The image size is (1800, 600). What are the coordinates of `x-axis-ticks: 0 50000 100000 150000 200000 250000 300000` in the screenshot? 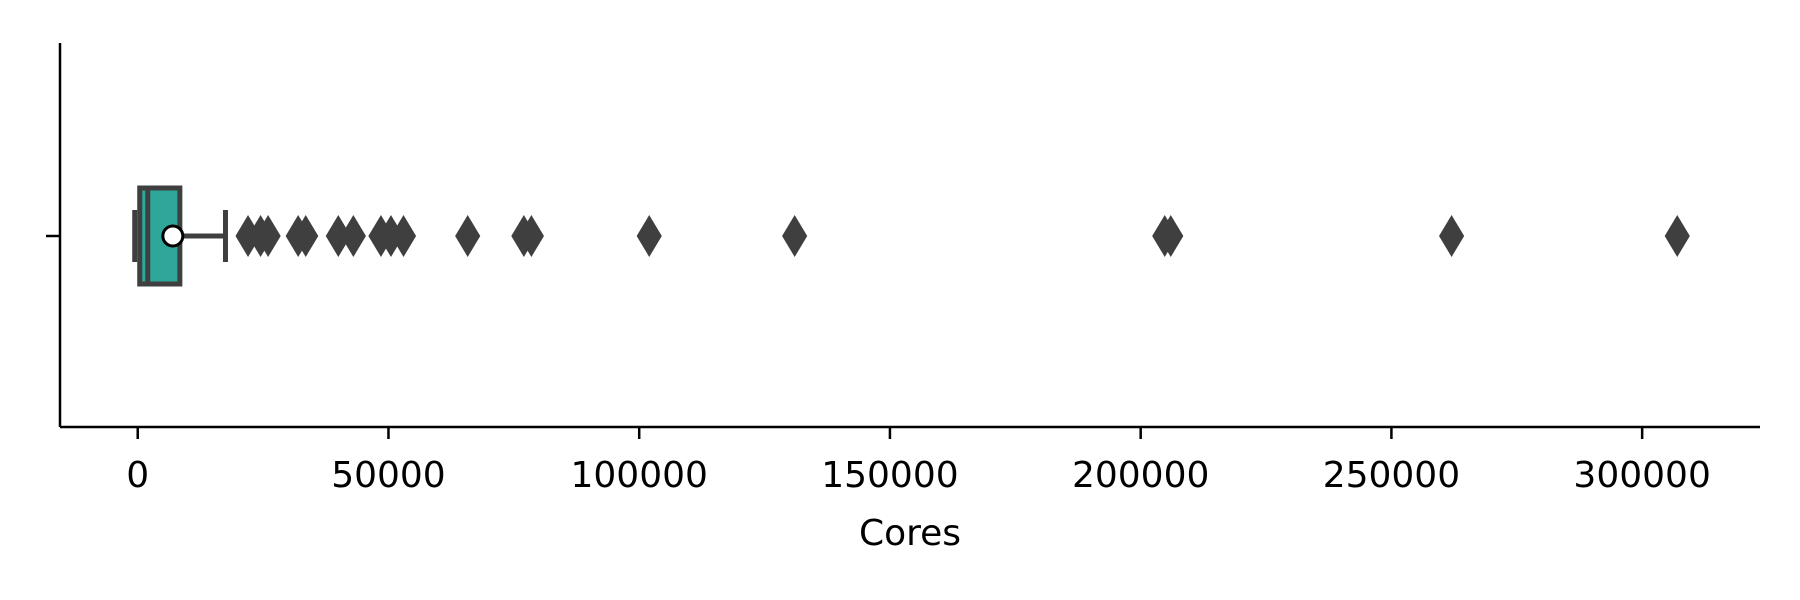 It's located at (918, 461).